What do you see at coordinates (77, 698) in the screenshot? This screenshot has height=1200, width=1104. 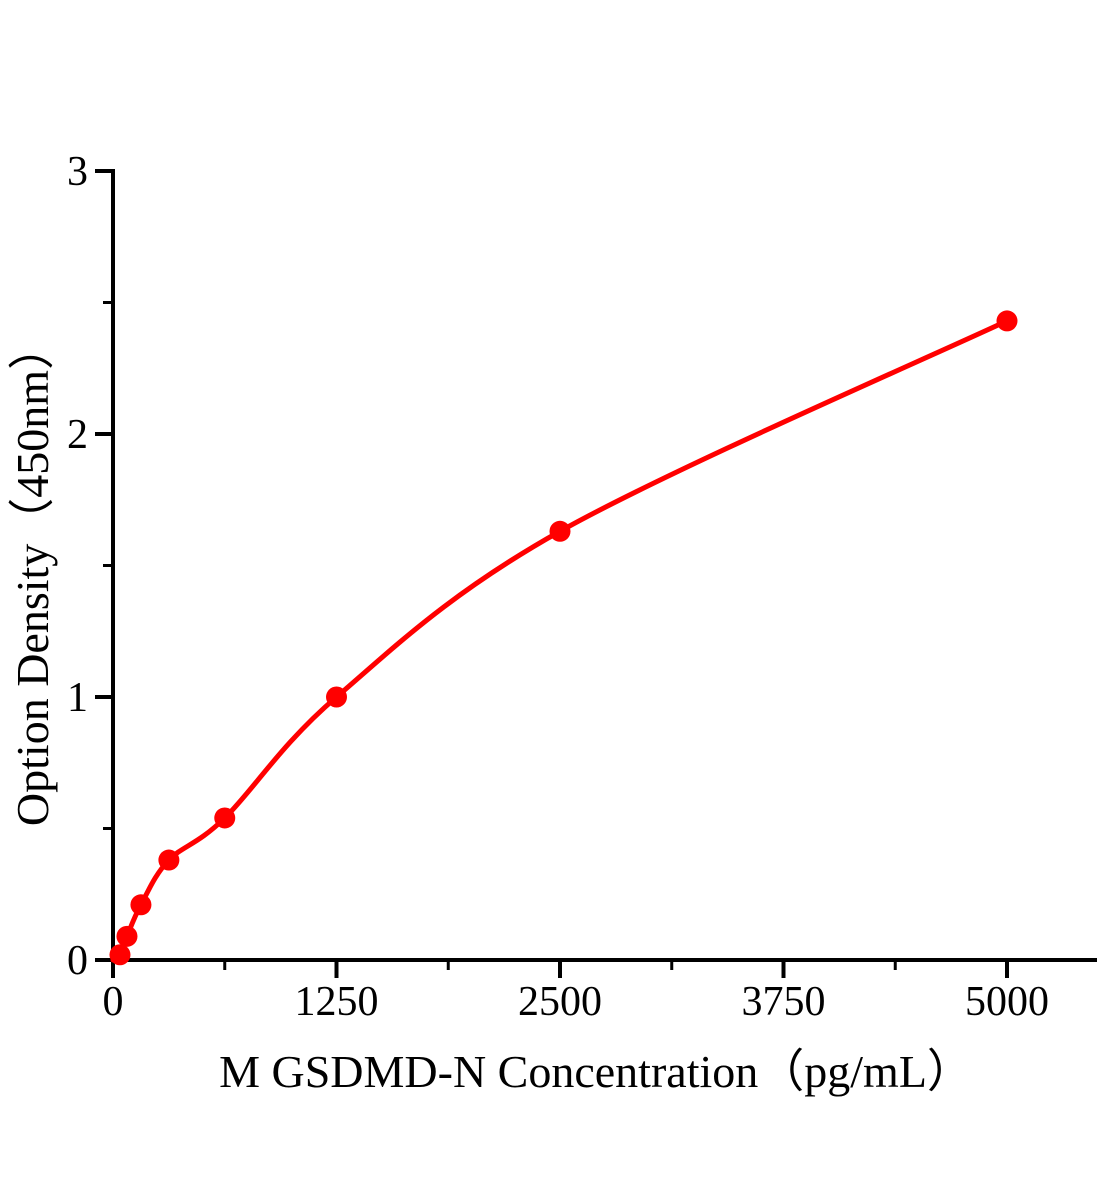 I see `y-tick-label: 1` at bounding box center [77, 698].